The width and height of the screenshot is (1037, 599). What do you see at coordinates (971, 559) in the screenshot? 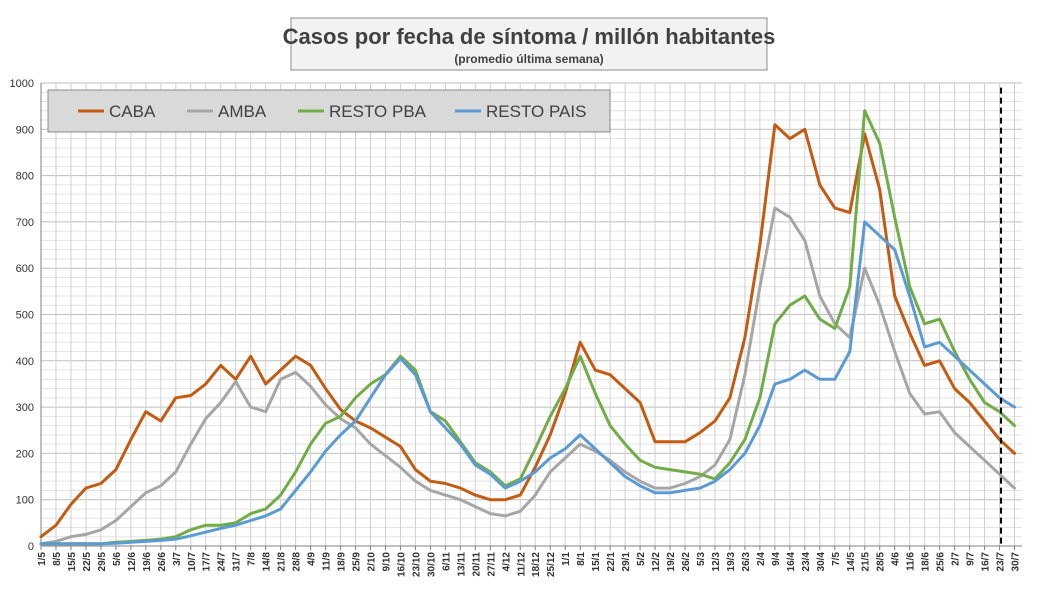
I see `x-tick-label: 9/7` at bounding box center [971, 559].